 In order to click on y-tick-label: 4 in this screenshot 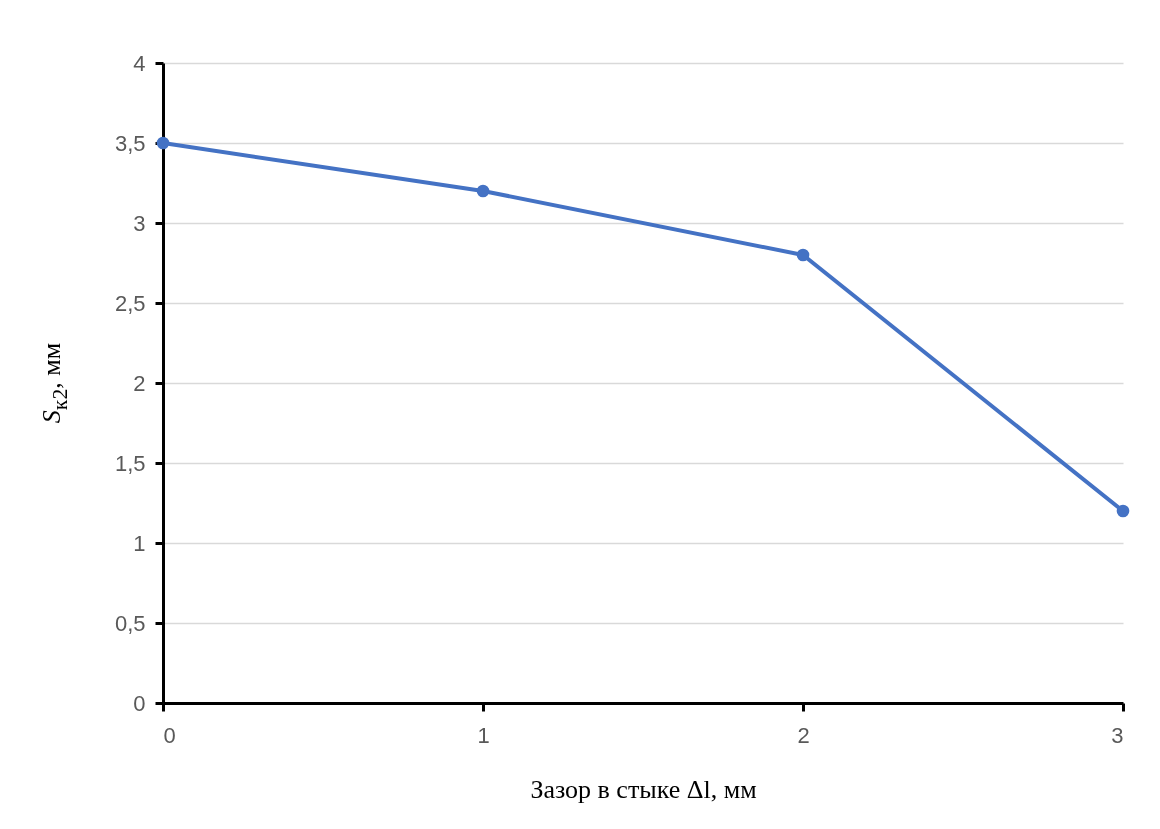, I will do `click(139, 63)`.